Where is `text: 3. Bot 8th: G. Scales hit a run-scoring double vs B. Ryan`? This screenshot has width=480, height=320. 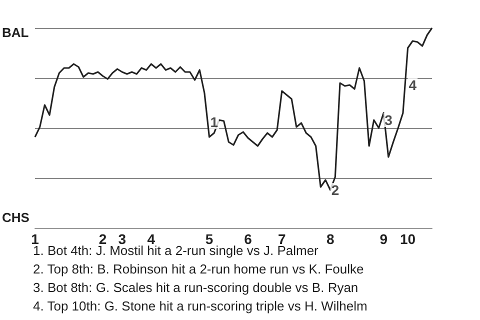 text: 3. Bot 8th: G. Scales hit a run-scoring double vs B. Ryan is located at coordinates (195, 287).